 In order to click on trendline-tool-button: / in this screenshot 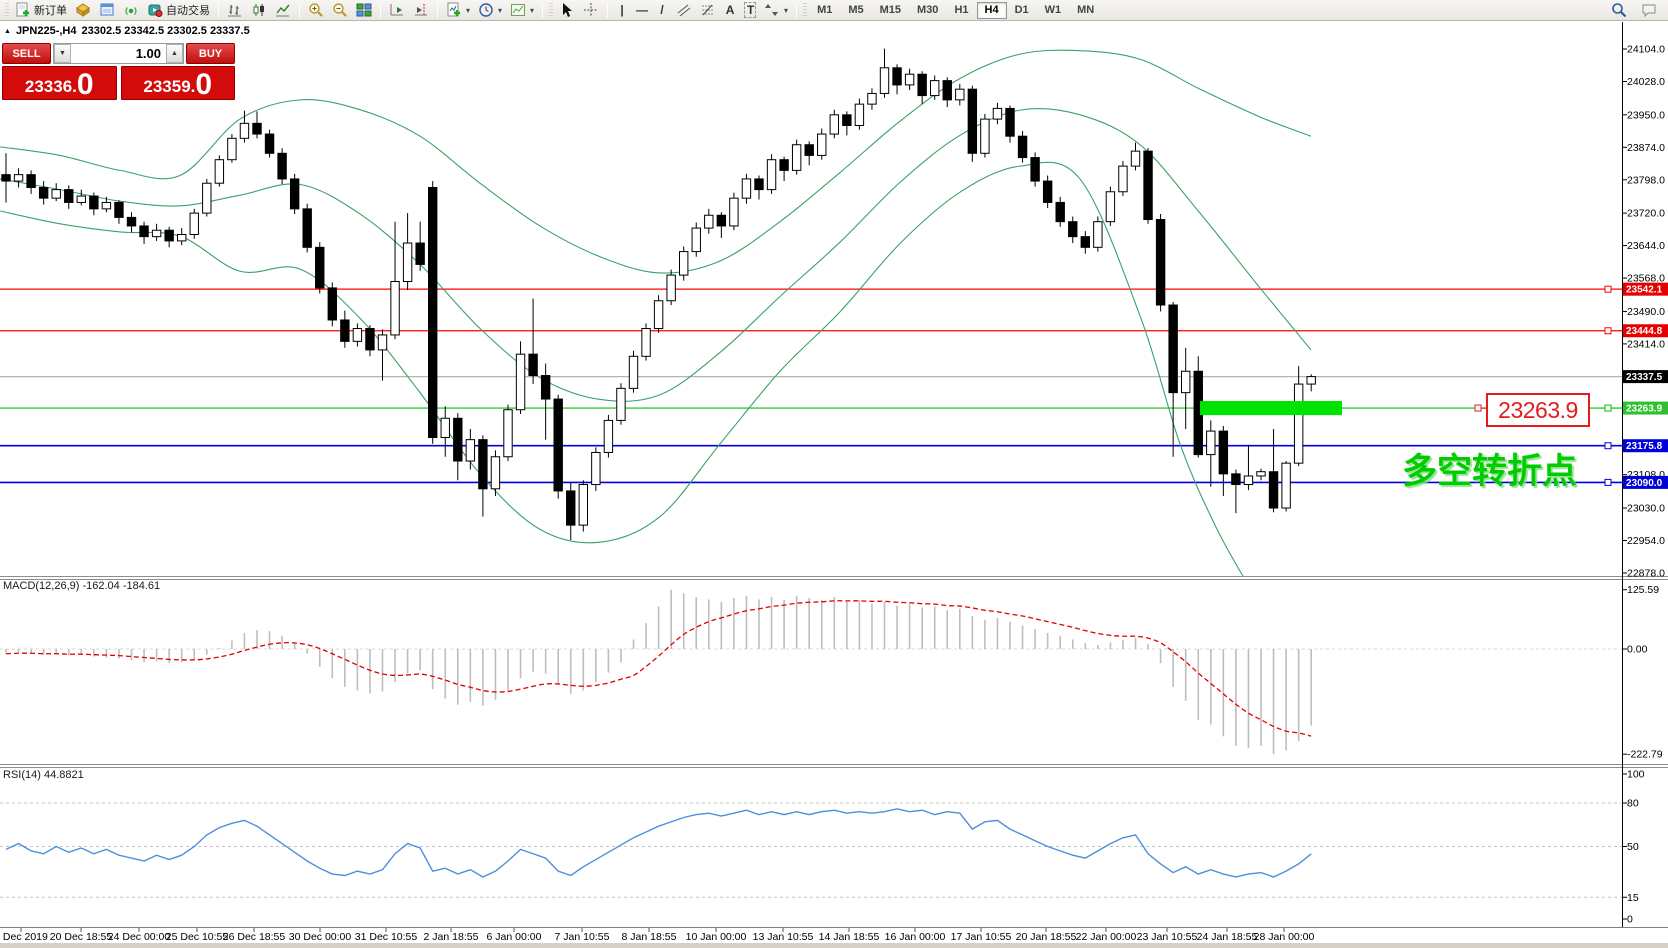, I will do `click(662, 10)`.